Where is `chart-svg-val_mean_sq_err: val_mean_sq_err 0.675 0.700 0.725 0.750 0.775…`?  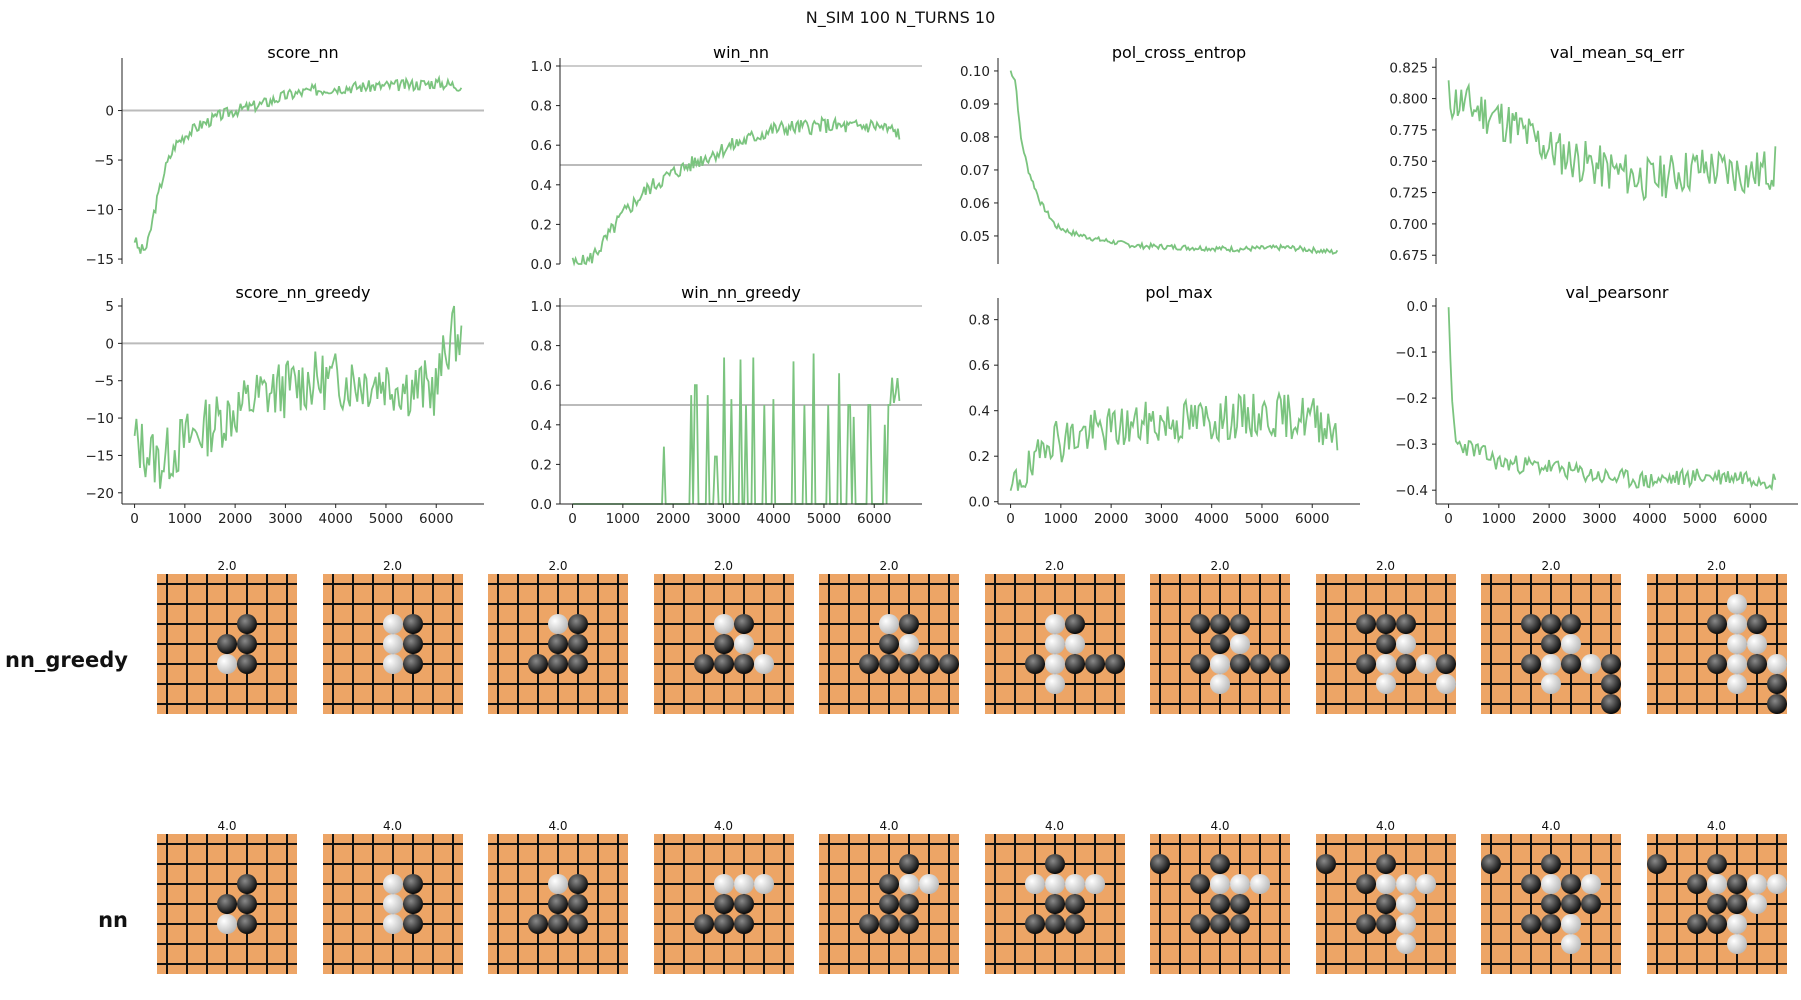 chart-svg-val_mean_sq_err: val_mean_sq_err 0.675 0.700 0.725 0.750 0.775… is located at coordinates (1583, 153).